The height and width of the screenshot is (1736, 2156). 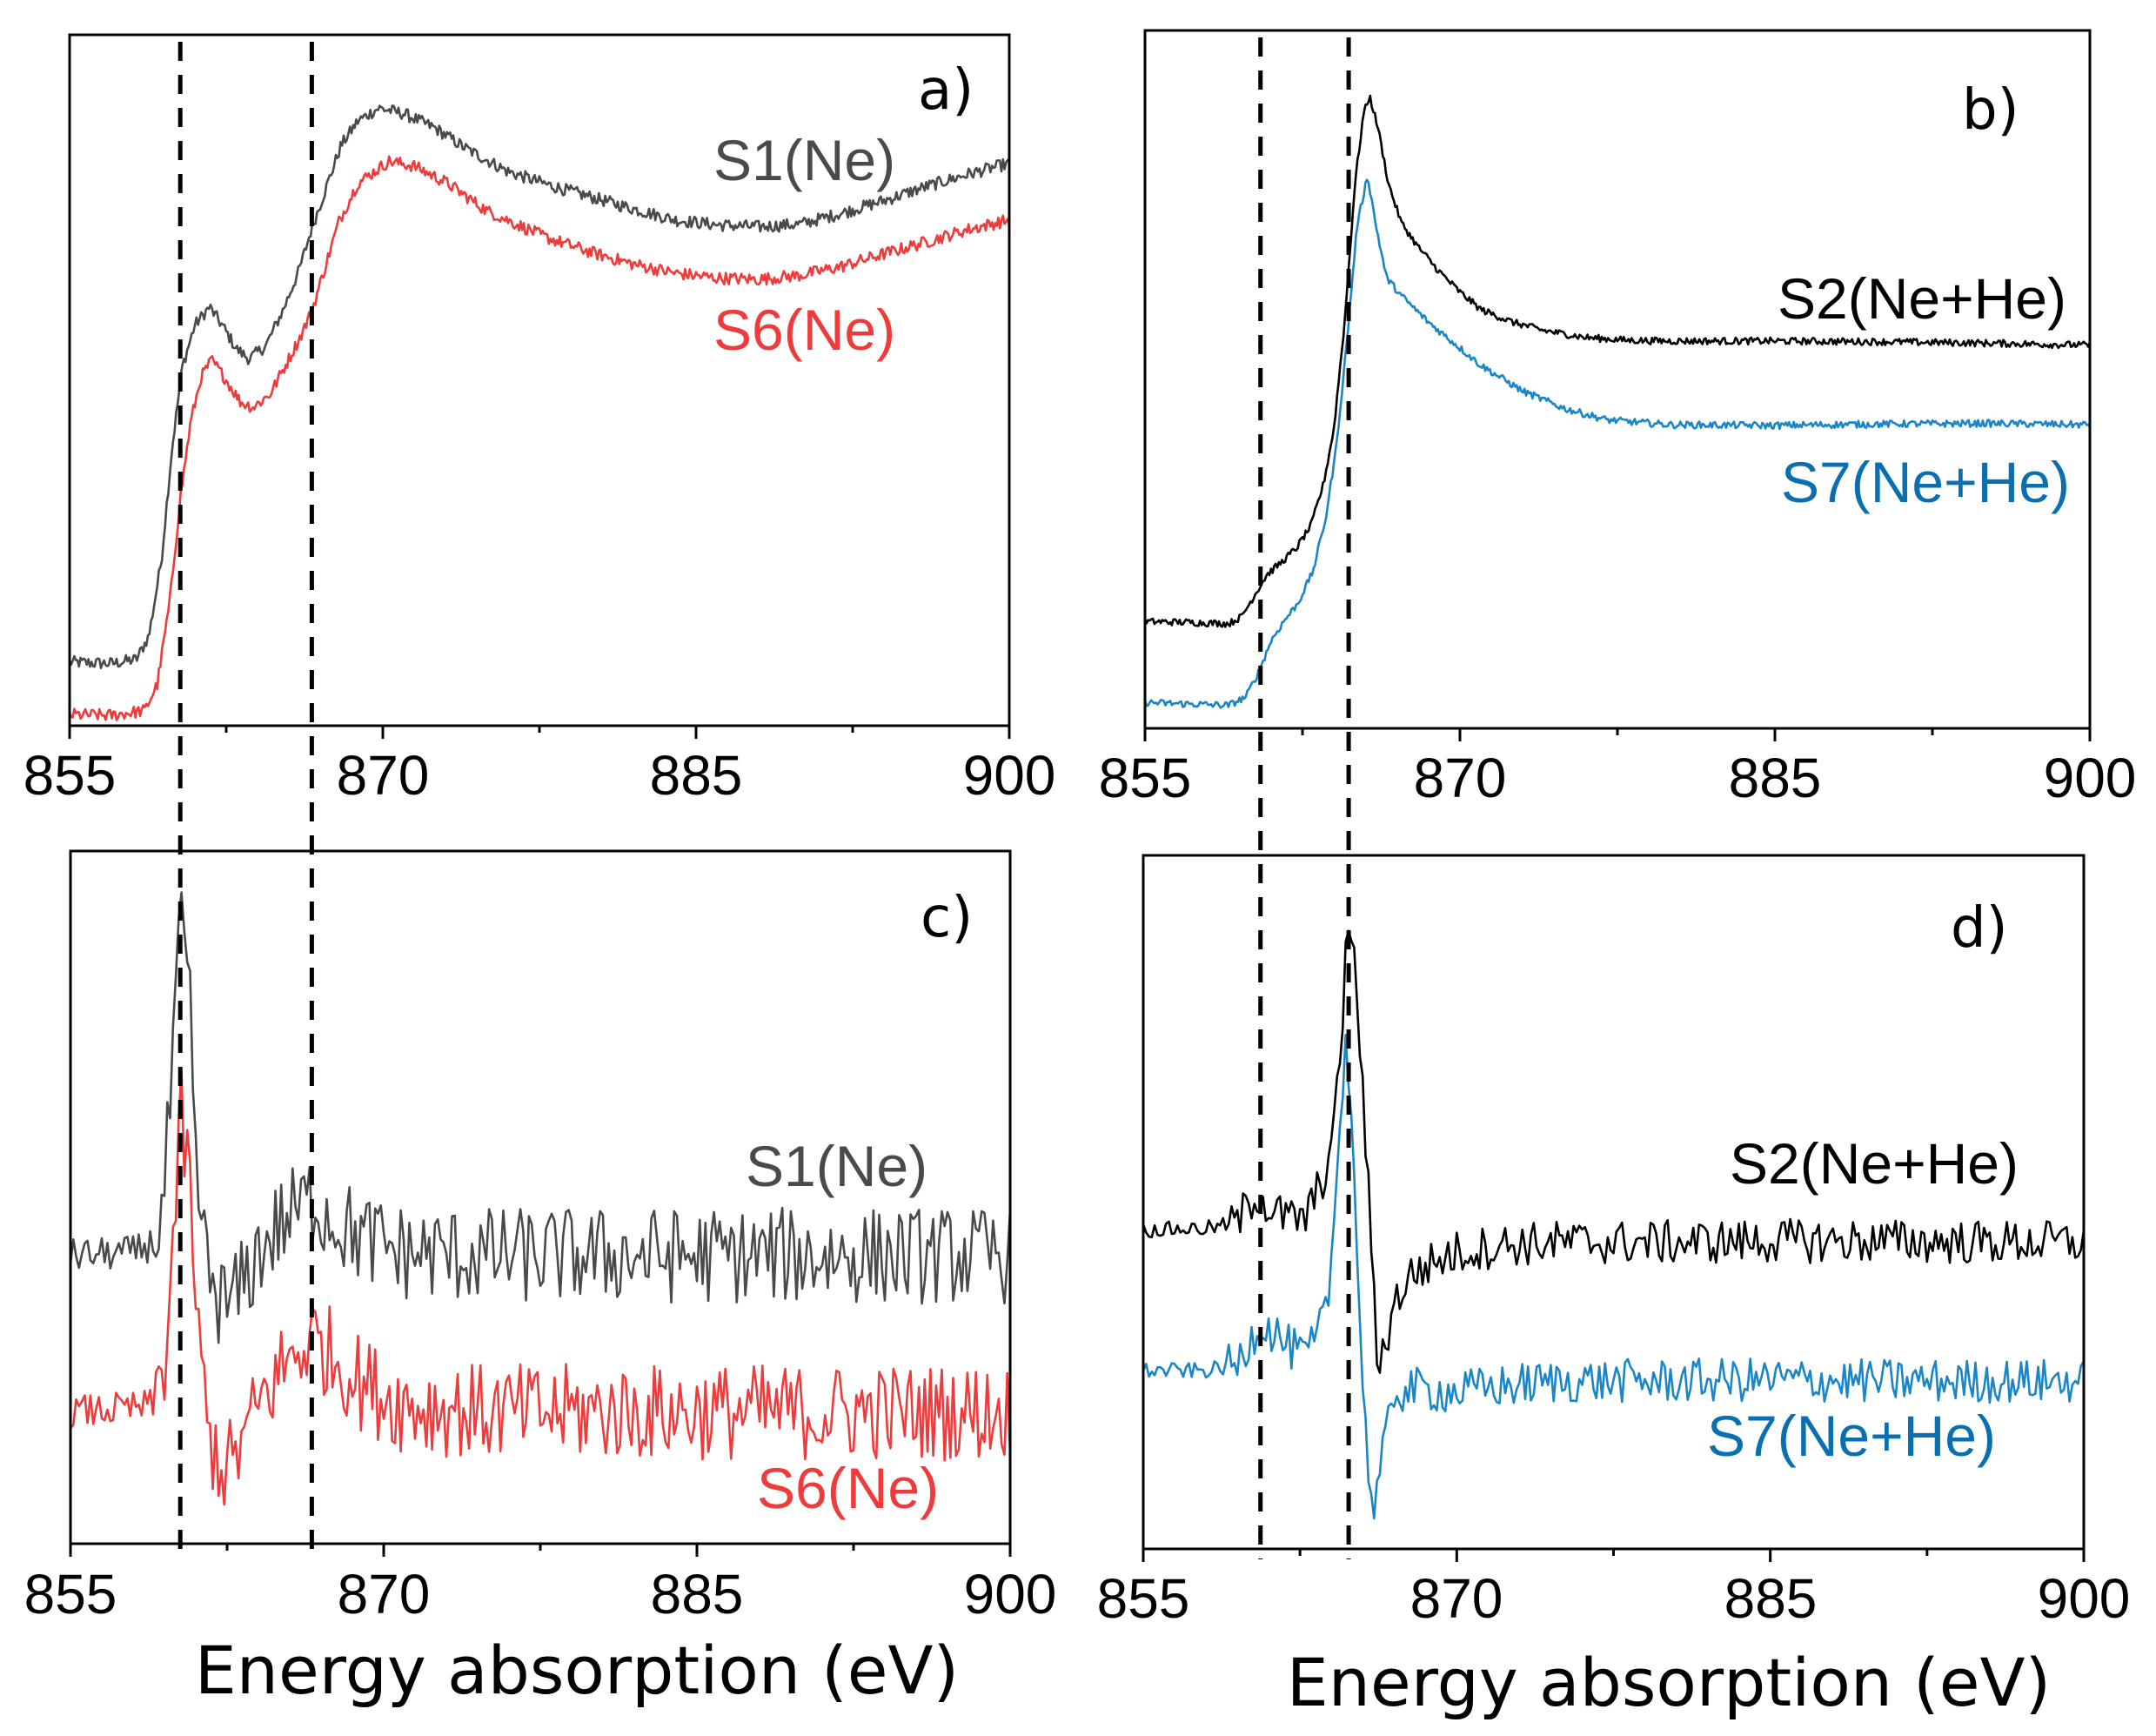 What do you see at coordinates (1460, 778) in the screenshot?
I see `panel-b-xtick-label: 870` at bounding box center [1460, 778].